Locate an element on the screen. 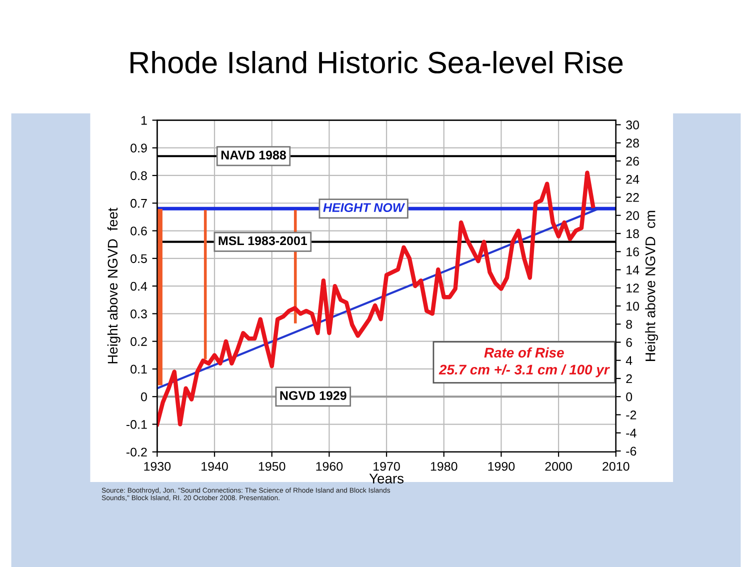  y2-tick-label: 12 is located at coordinates (632, 288).